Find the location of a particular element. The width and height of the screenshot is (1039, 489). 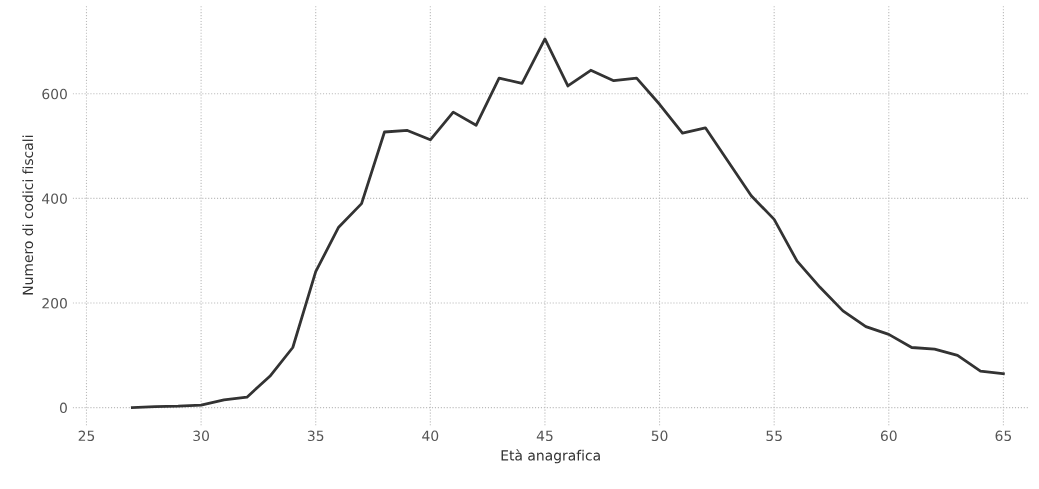

y-axis-title: Numero di codici fiscali is located at coordinates (28, 215).